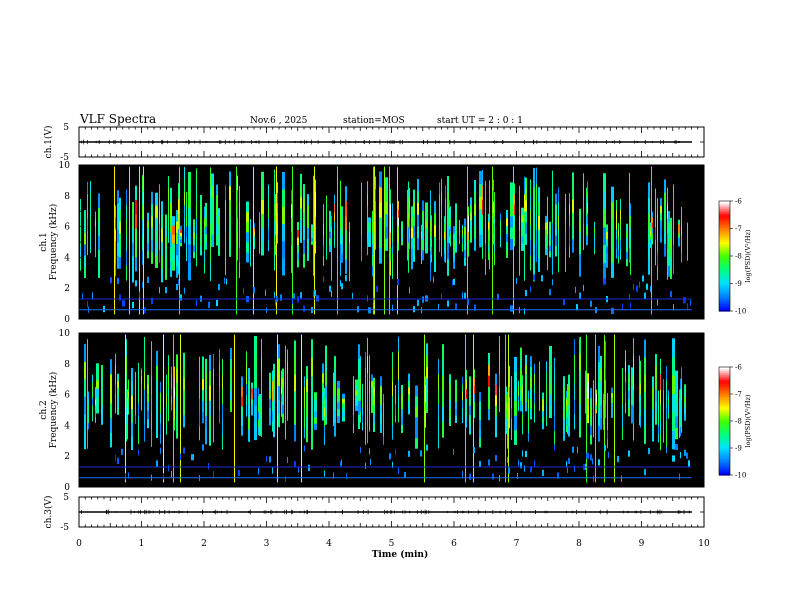 This screenshot has width=792, height=612. Describe the element at coordinates (738, 257) in the screenshot. I see `colorbar-tick-label: -8` at that location.